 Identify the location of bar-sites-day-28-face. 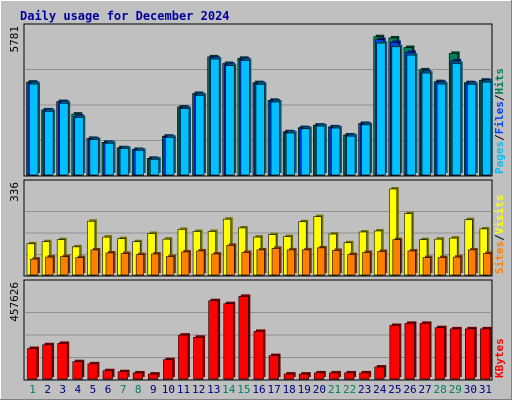
(441, 266).